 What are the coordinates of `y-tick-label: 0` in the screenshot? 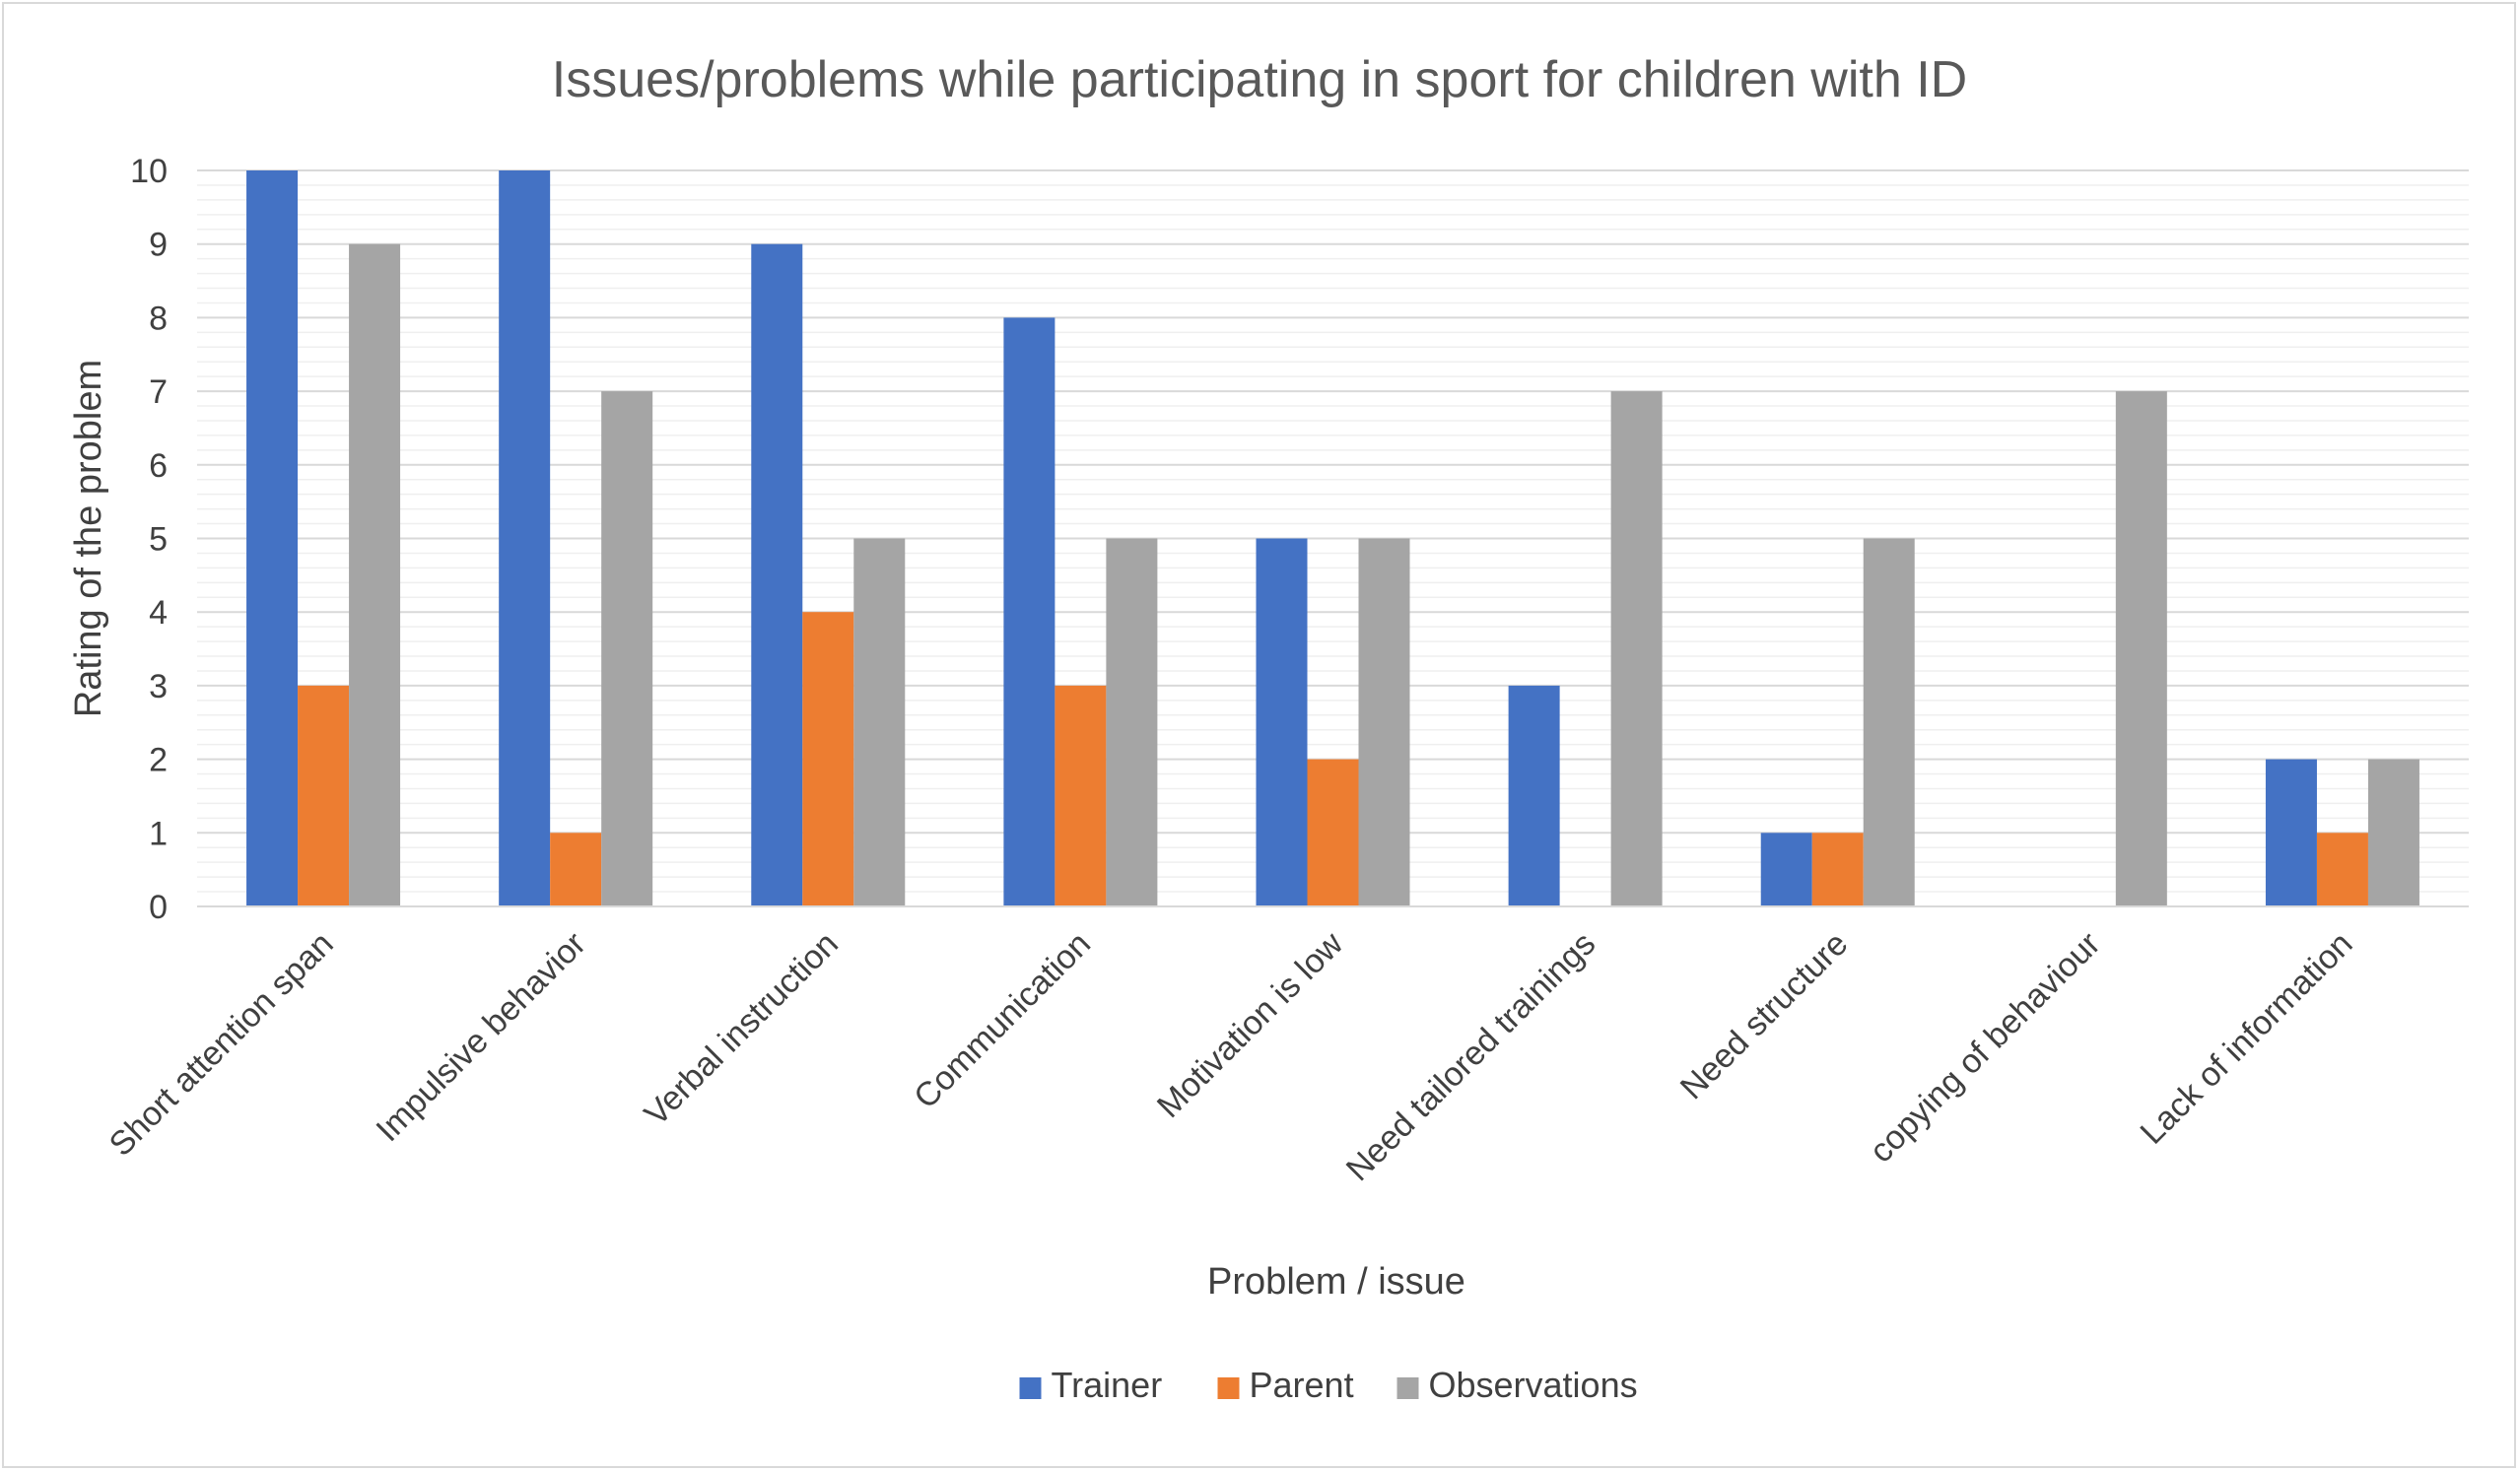 It's located at (158, 908).